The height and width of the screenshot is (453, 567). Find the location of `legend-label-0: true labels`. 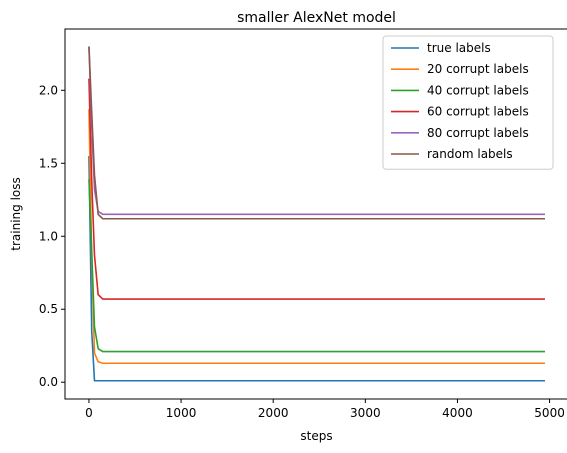

legend-label-0: true labels is located at coordinates (459, 48).